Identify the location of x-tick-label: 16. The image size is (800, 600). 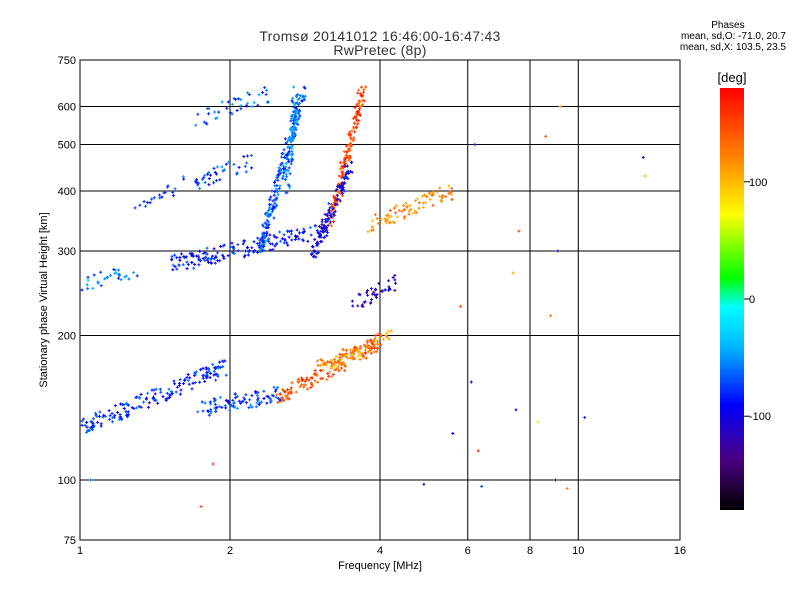
(680, 551).